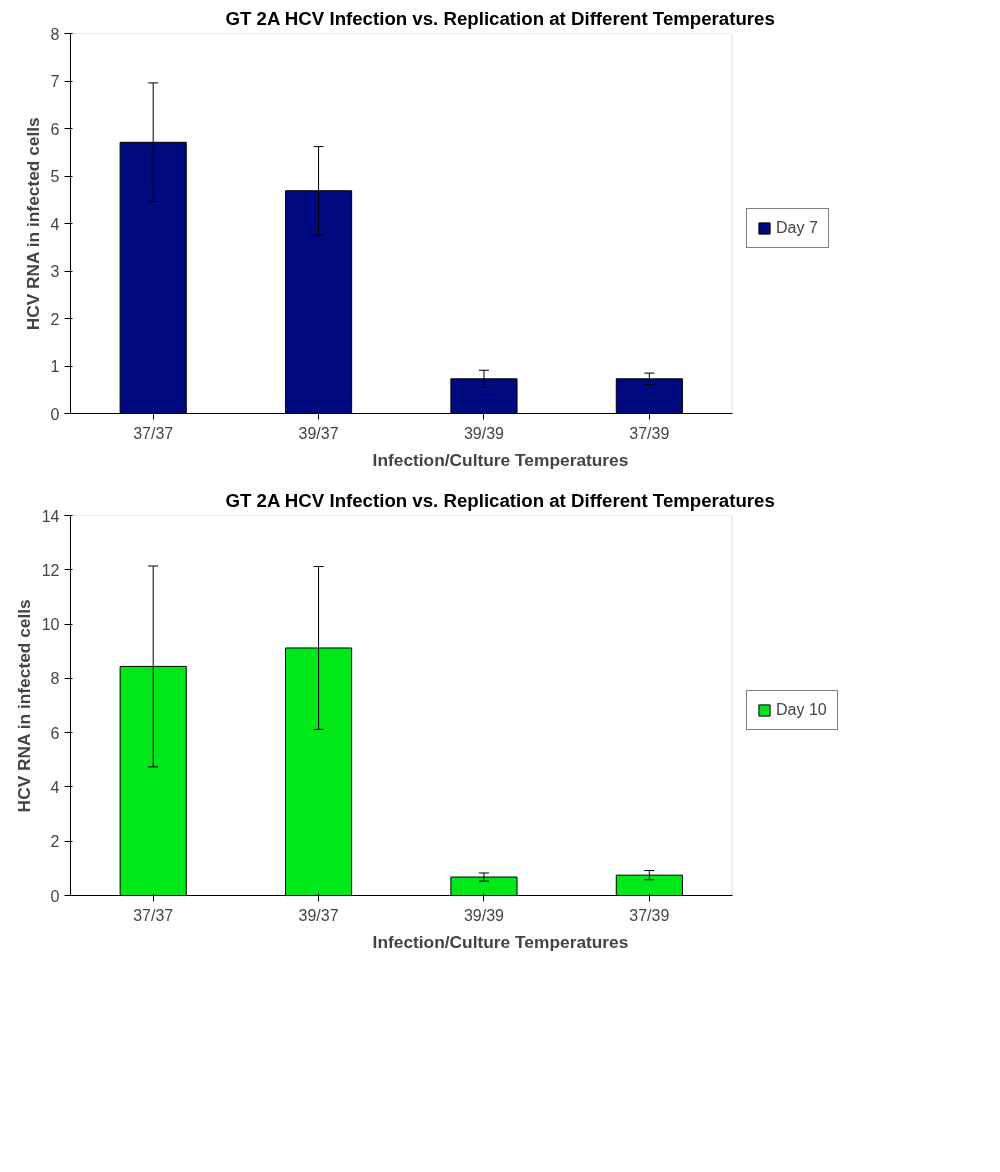 This screenshot has height=1172, width=1000. Describe the element at coordinates (55, 176) in the screenshot. I see `y-tick-label: 5` at that location.